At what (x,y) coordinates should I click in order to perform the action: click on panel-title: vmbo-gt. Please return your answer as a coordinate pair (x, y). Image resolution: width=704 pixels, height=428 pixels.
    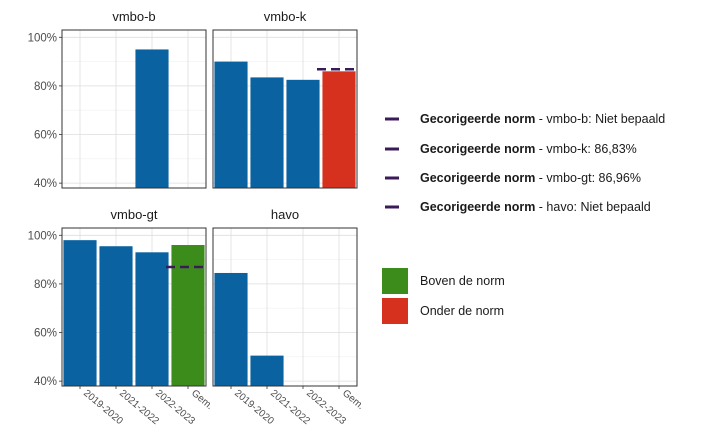
    Looking at the image, I should click on (134, 214).